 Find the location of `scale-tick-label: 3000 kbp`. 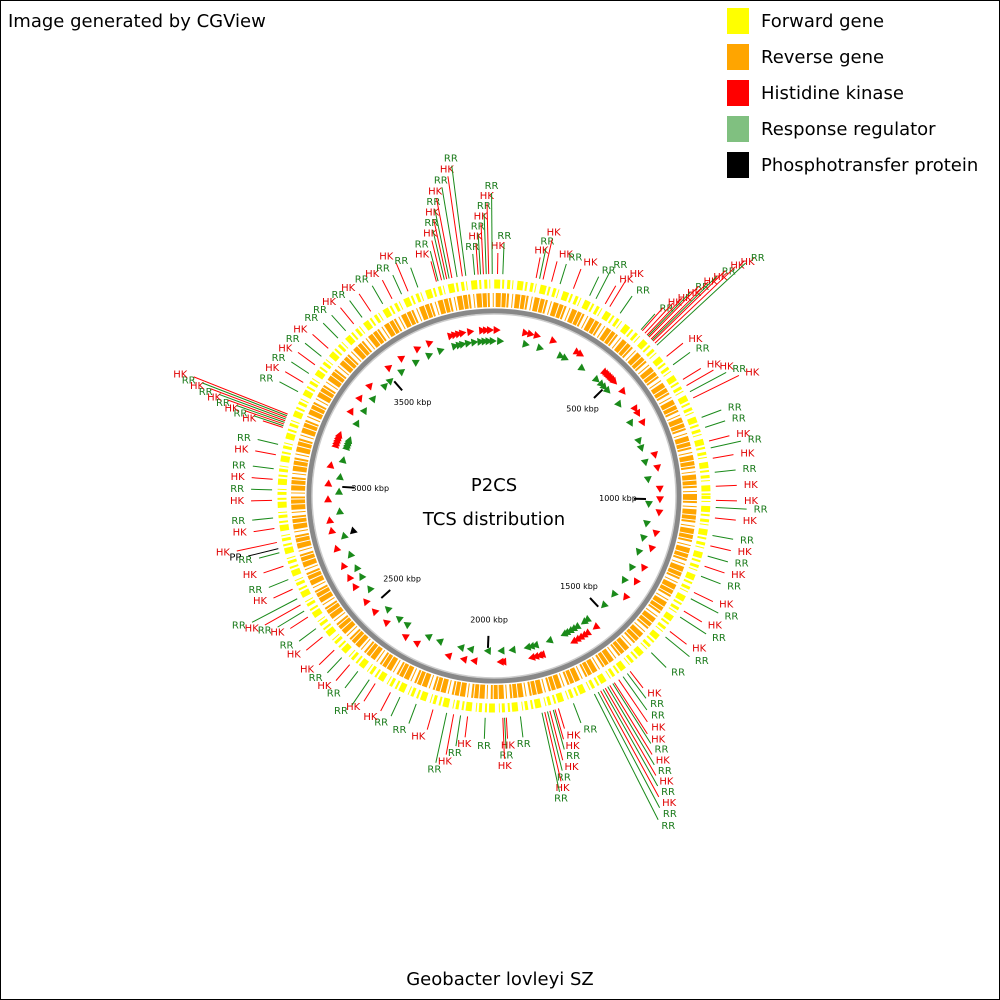

scale-tick-label: 3000 kbp is located at coordinates (370, 488).